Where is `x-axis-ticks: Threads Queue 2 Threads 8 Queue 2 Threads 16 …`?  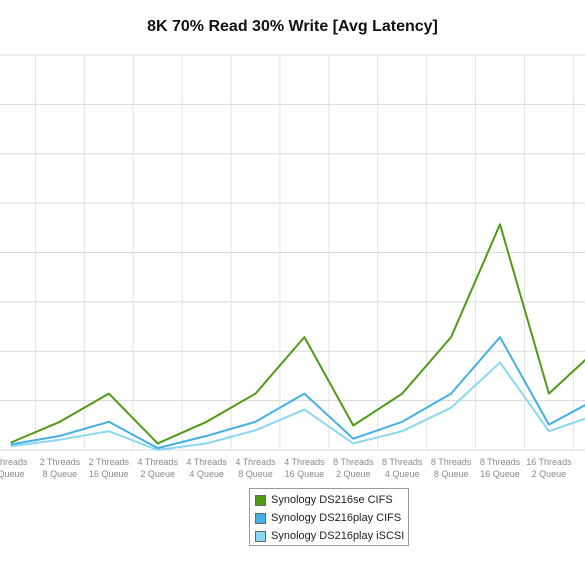 x-axis-ticks: Threads Queue 2 Threads 8 Queue 2 Threads 16 … is located at coordinates (286, 468).